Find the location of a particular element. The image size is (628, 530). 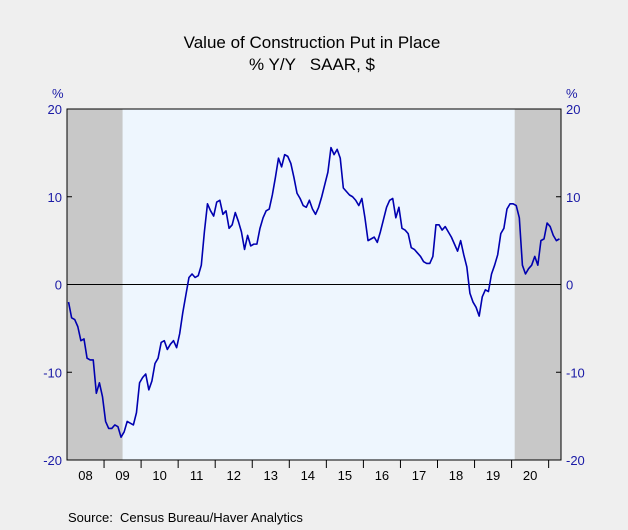

x-tick-label: 11 is located at coordinates (197, 475).